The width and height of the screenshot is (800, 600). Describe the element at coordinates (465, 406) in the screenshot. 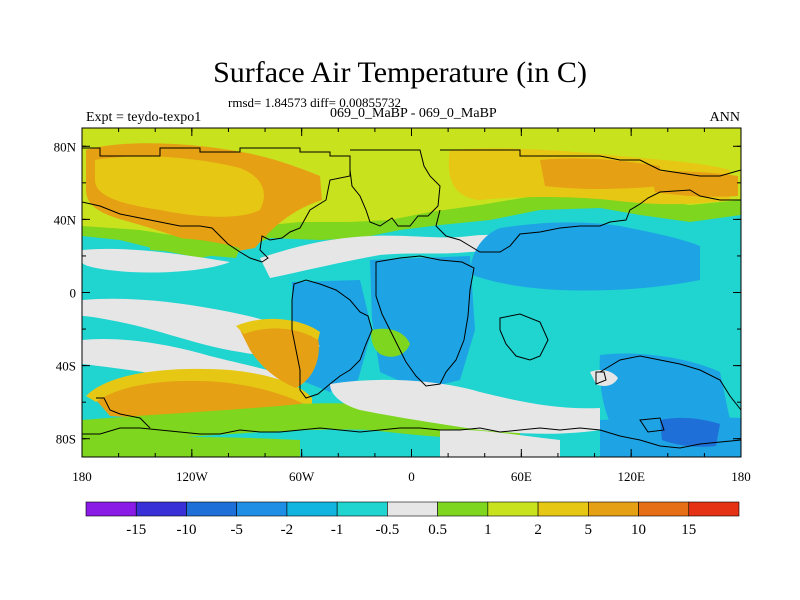

I see `field-white-southern-ocean` at that location.